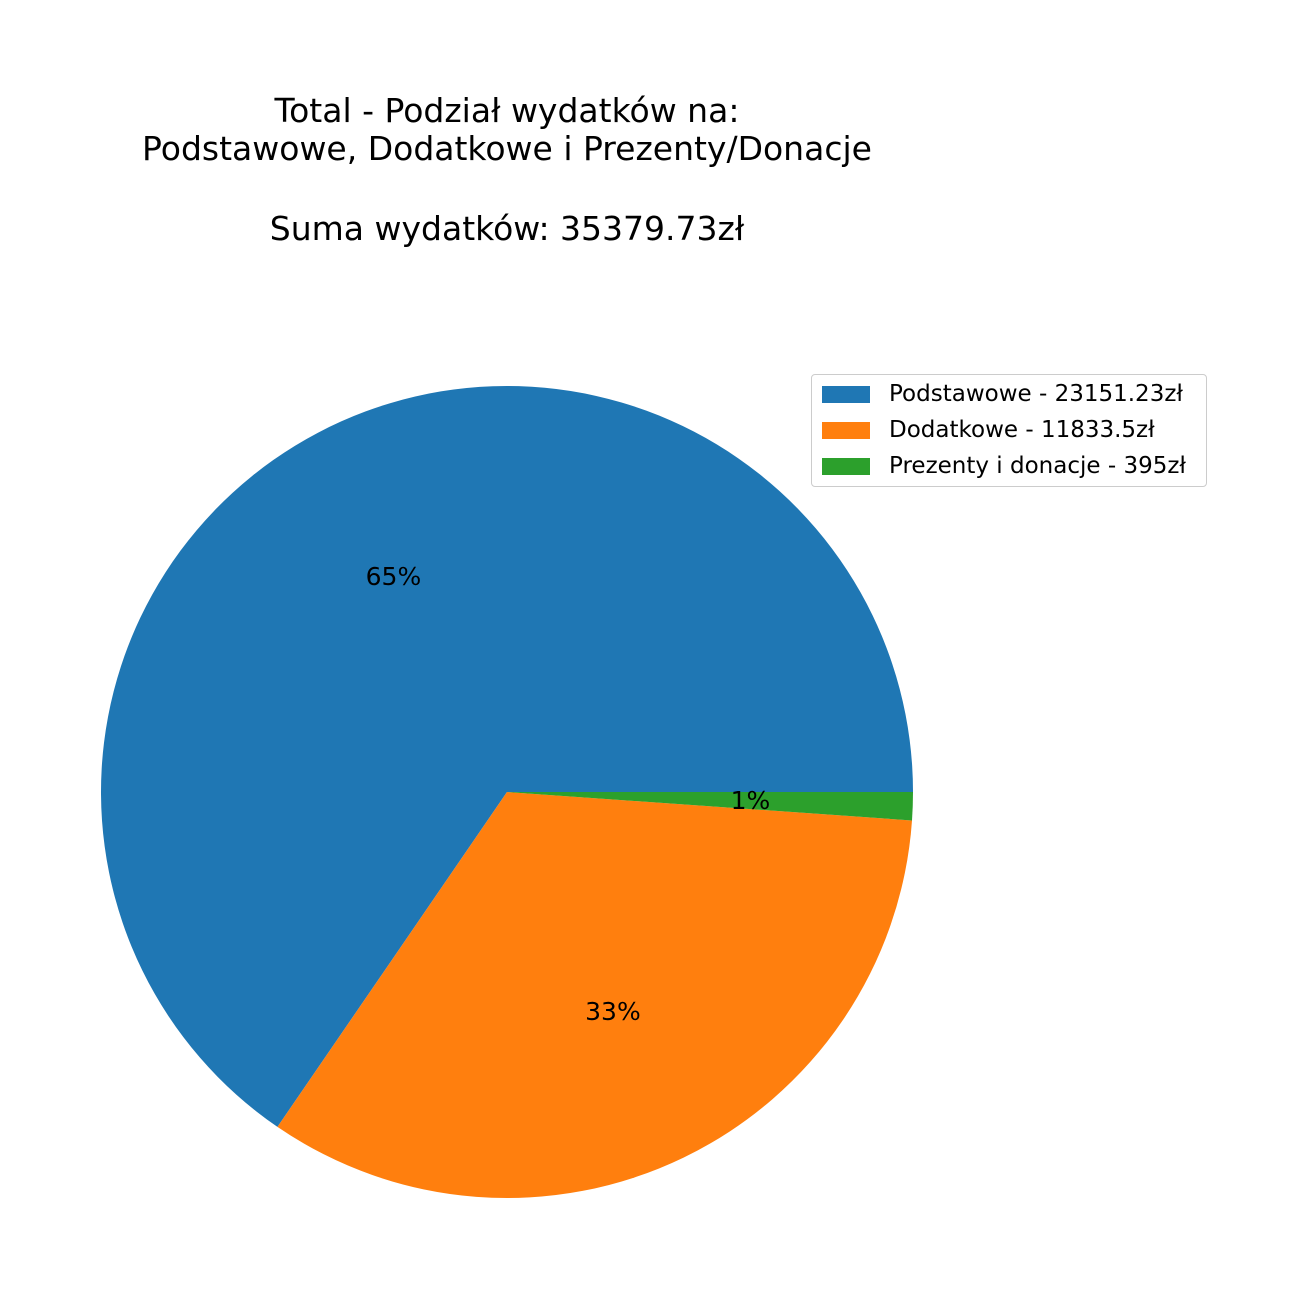 The image size is (1300, 1300). What do you see at coordinates (394, 576) in the screenshot?
I see `pie-percent-label-0: 65%` at bounding box center [394, 576].